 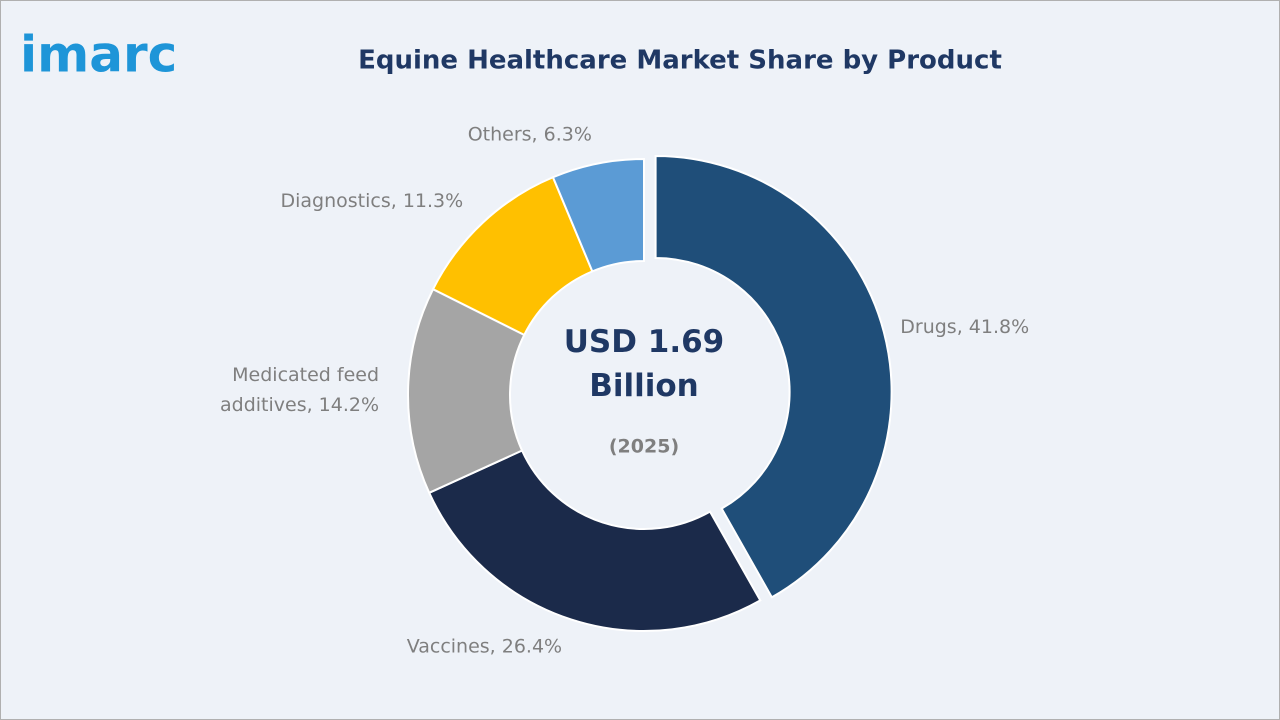 I want to click on data-label: Medicated feed additives, 14.2%, so click(x=299, y=390).